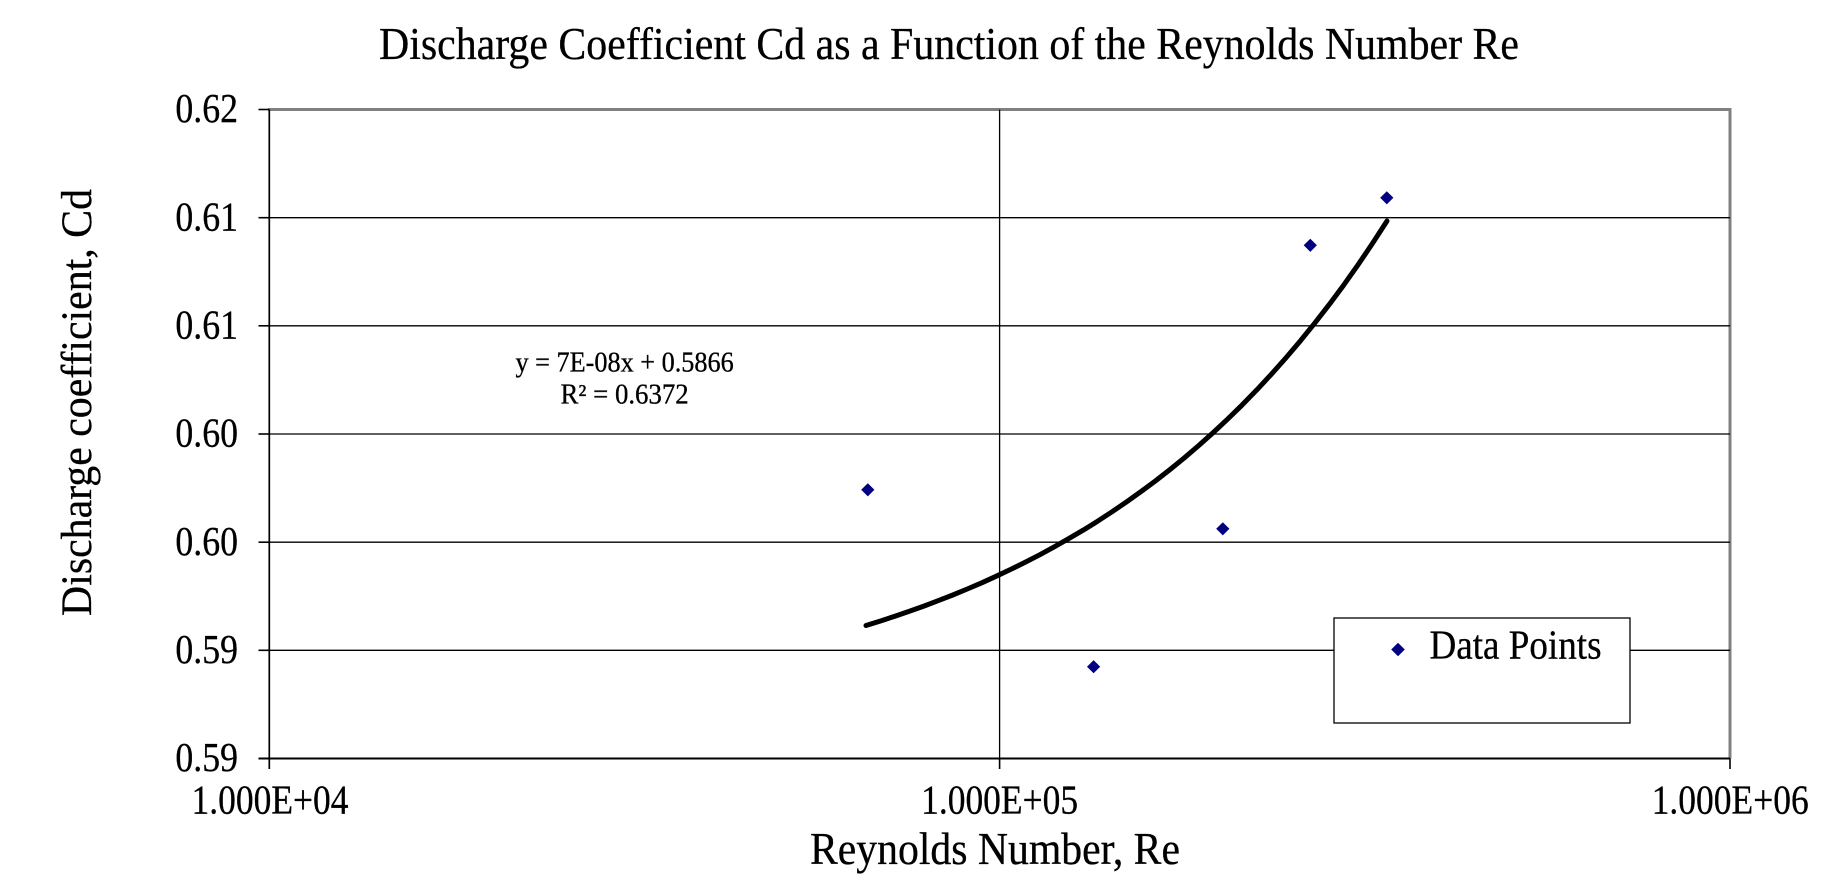 The width and height of the screenshot is (1848, 883). I want to click on svg-text: 1.000E+05, so click(999, 800).